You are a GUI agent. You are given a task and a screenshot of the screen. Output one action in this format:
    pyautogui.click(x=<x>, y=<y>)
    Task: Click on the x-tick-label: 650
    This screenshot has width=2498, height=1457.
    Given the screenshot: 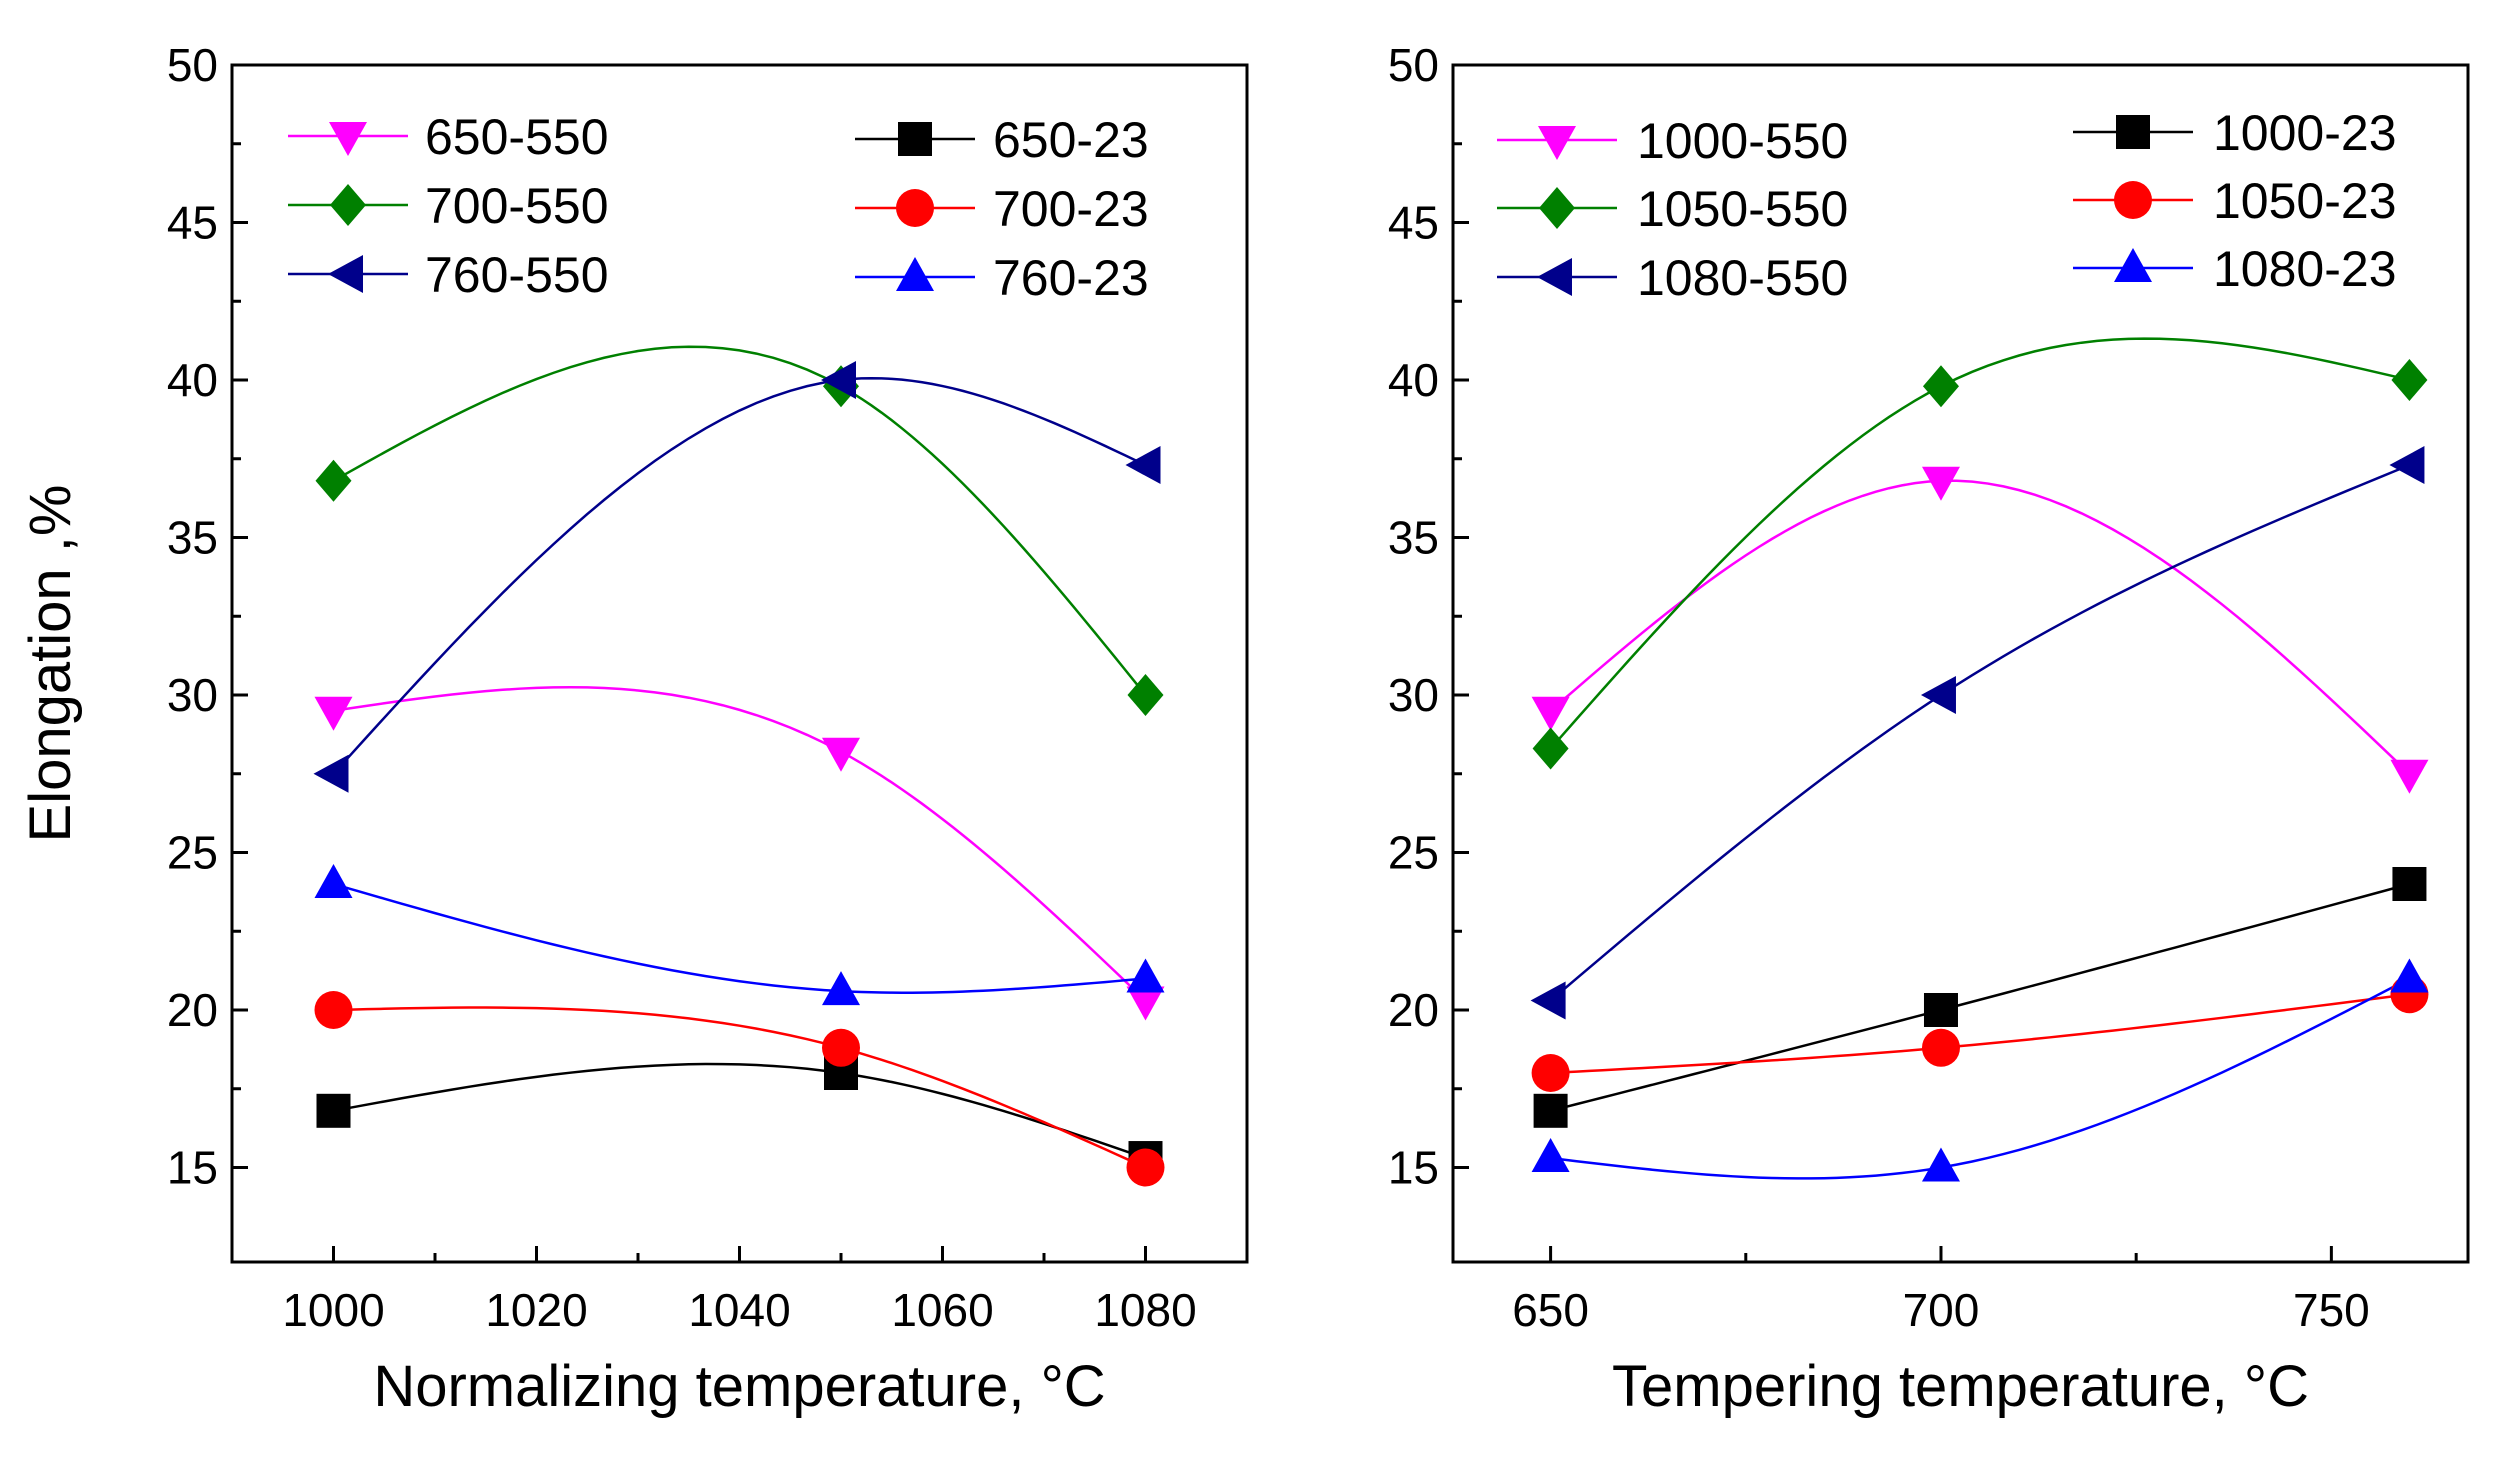 What is the action you would take?
    pyautogui.click(x=1550, y=1310)
    